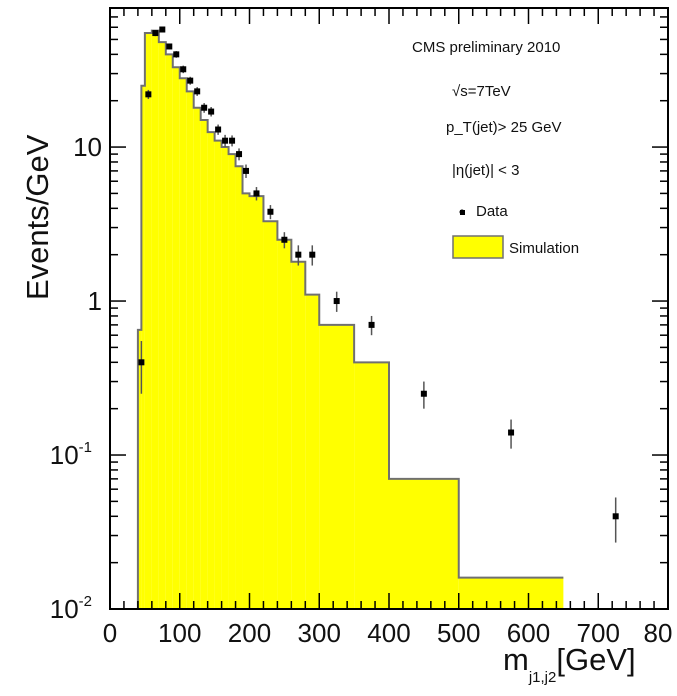 Image resolution: width=677 pixels, height=696 pixels. Describe the element at coordinates (544, 248) in the screenshot. I see `legend-simulation-label: Simulation` at that location.